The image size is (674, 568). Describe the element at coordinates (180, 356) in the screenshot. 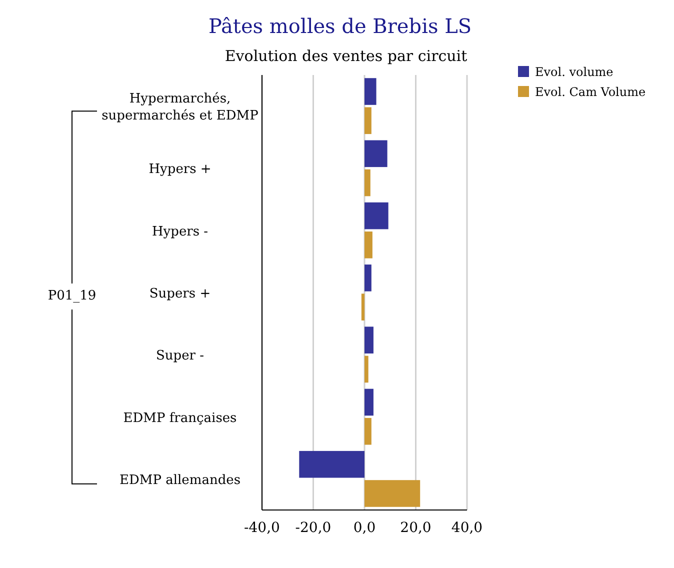

I see `y-tick-label: Super -` at that location.